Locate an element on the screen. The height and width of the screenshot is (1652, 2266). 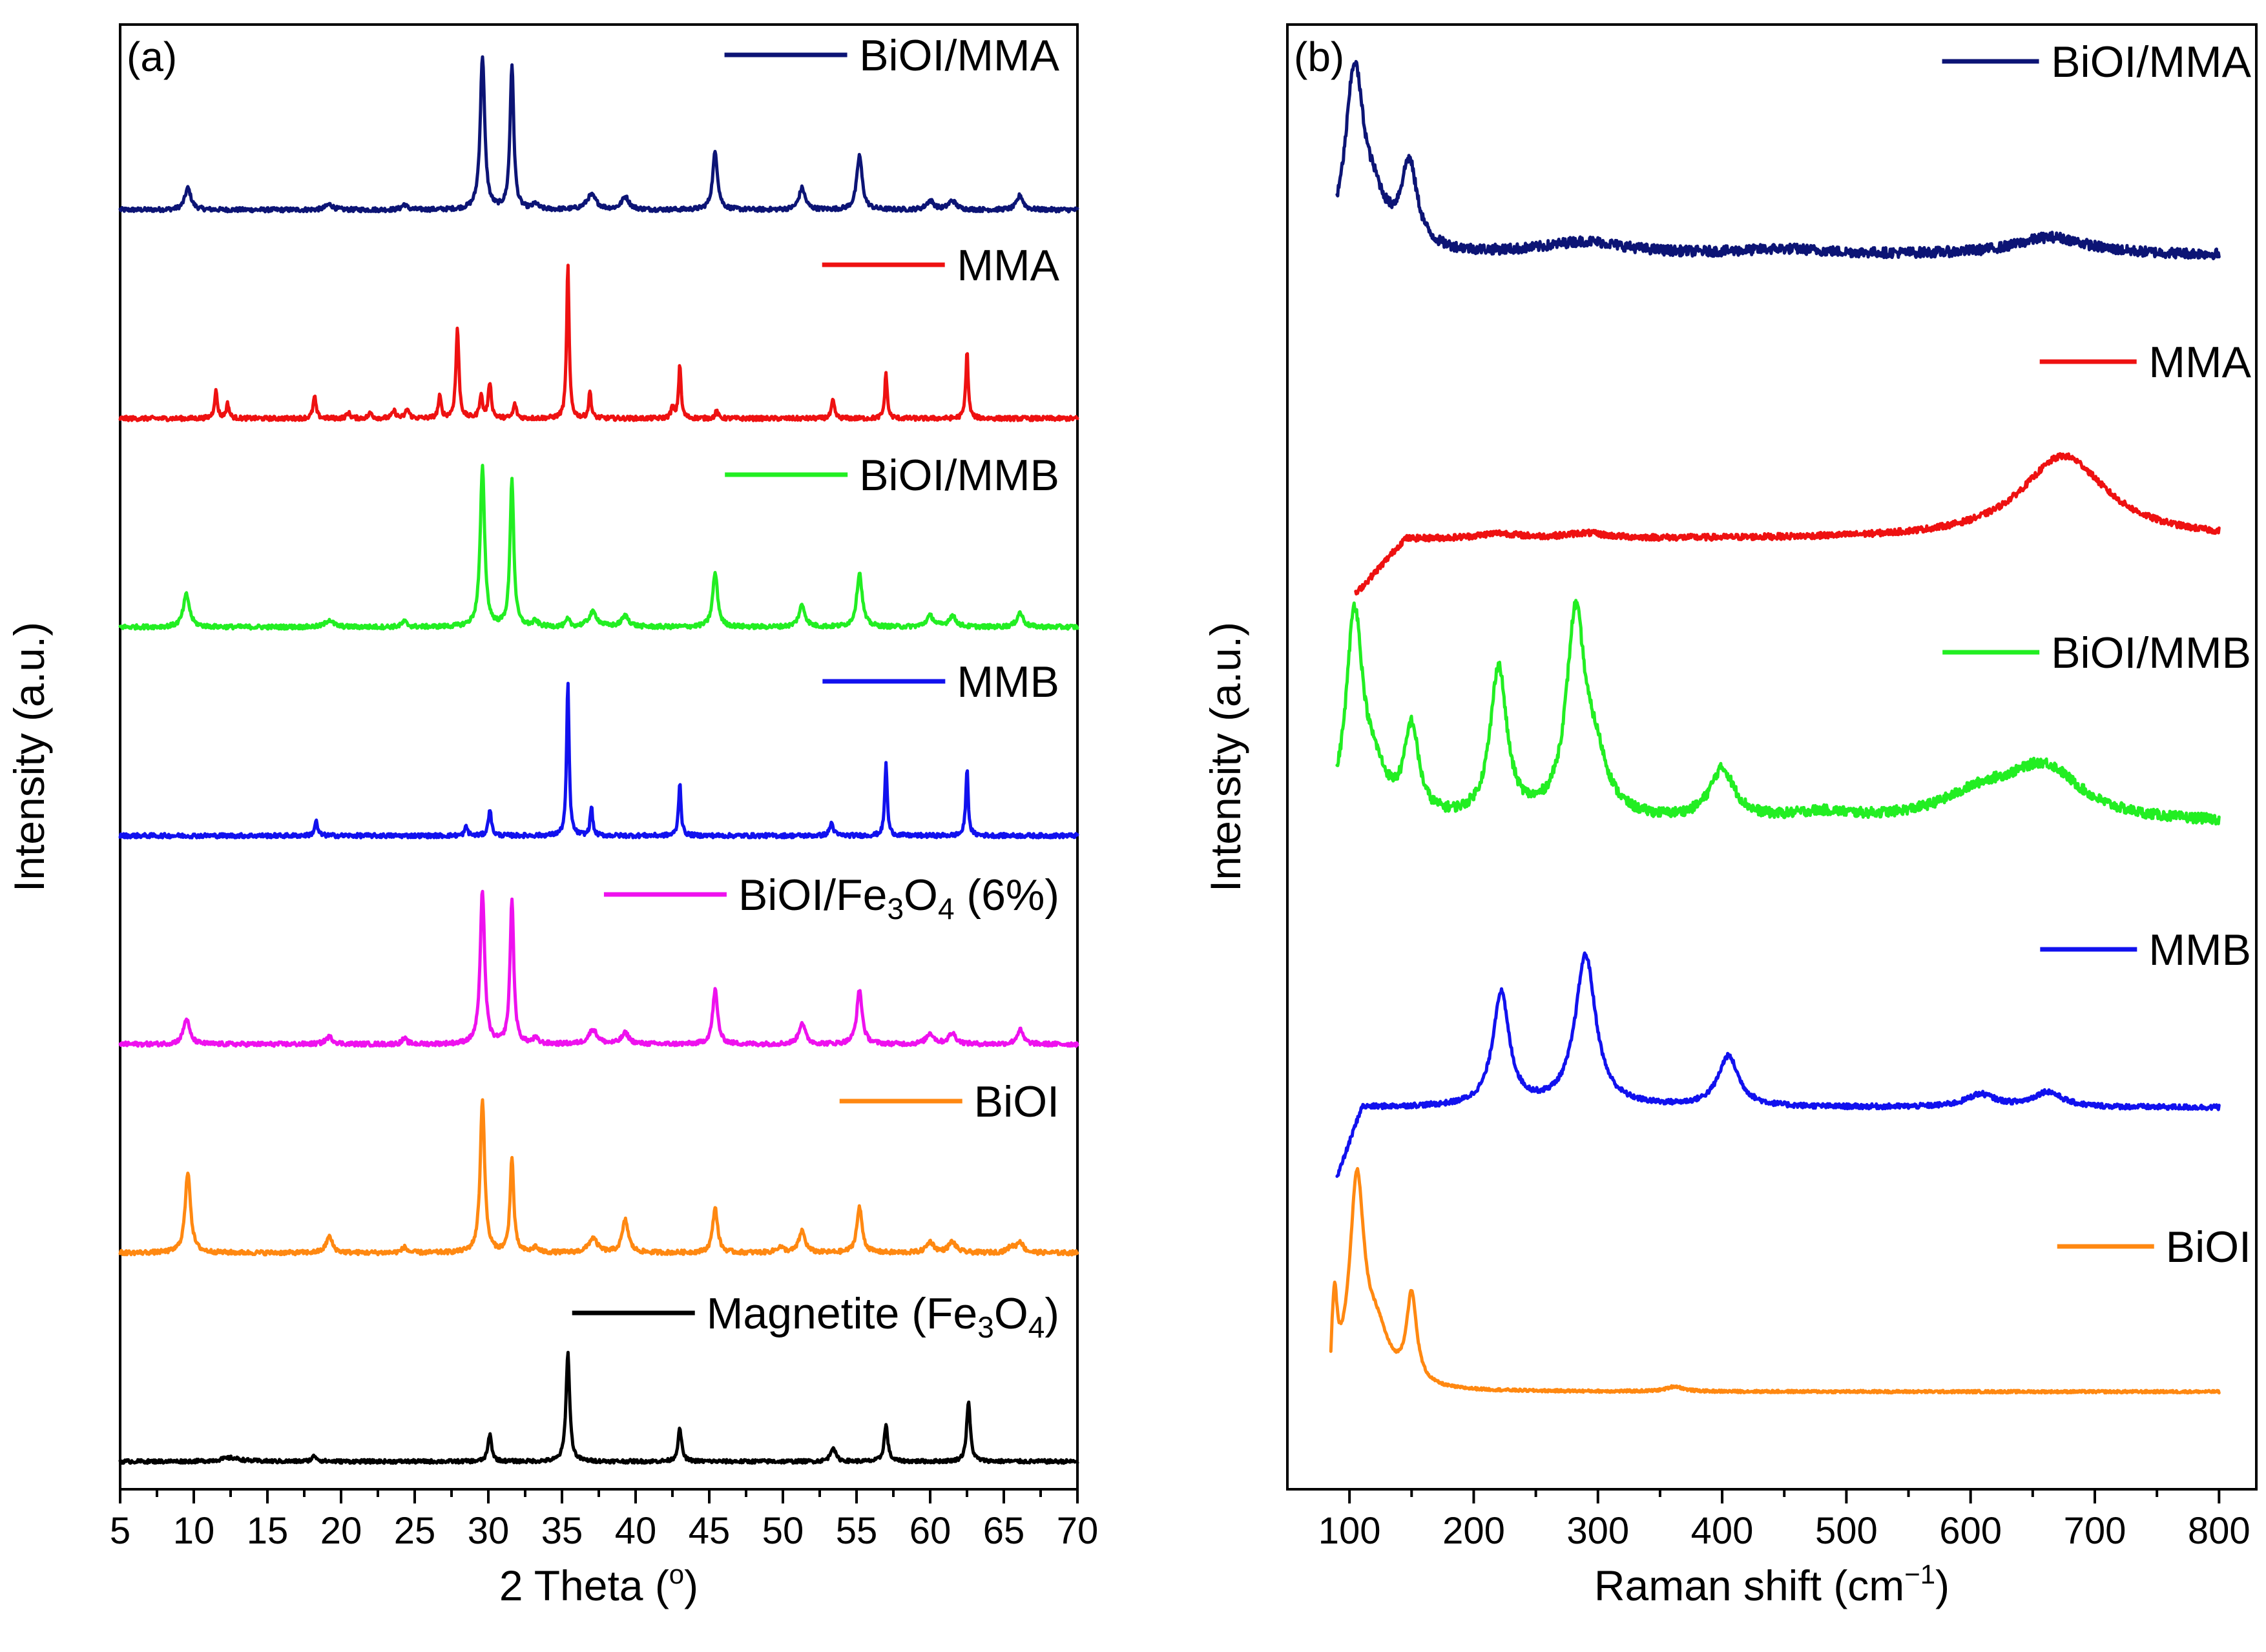
x-tick-label: 50 is located at coordinates (783, 1531).